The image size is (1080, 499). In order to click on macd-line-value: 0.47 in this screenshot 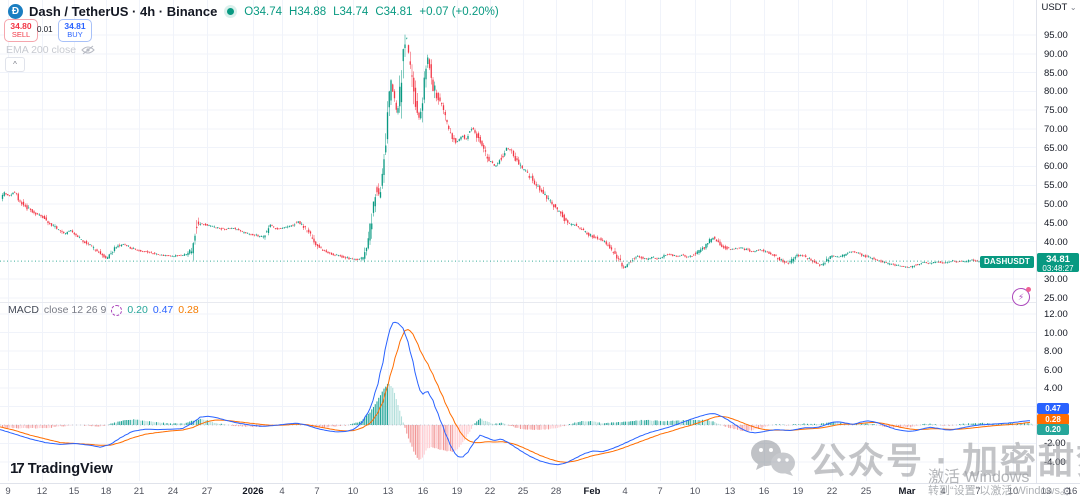, I will do `click(163, 310)`.